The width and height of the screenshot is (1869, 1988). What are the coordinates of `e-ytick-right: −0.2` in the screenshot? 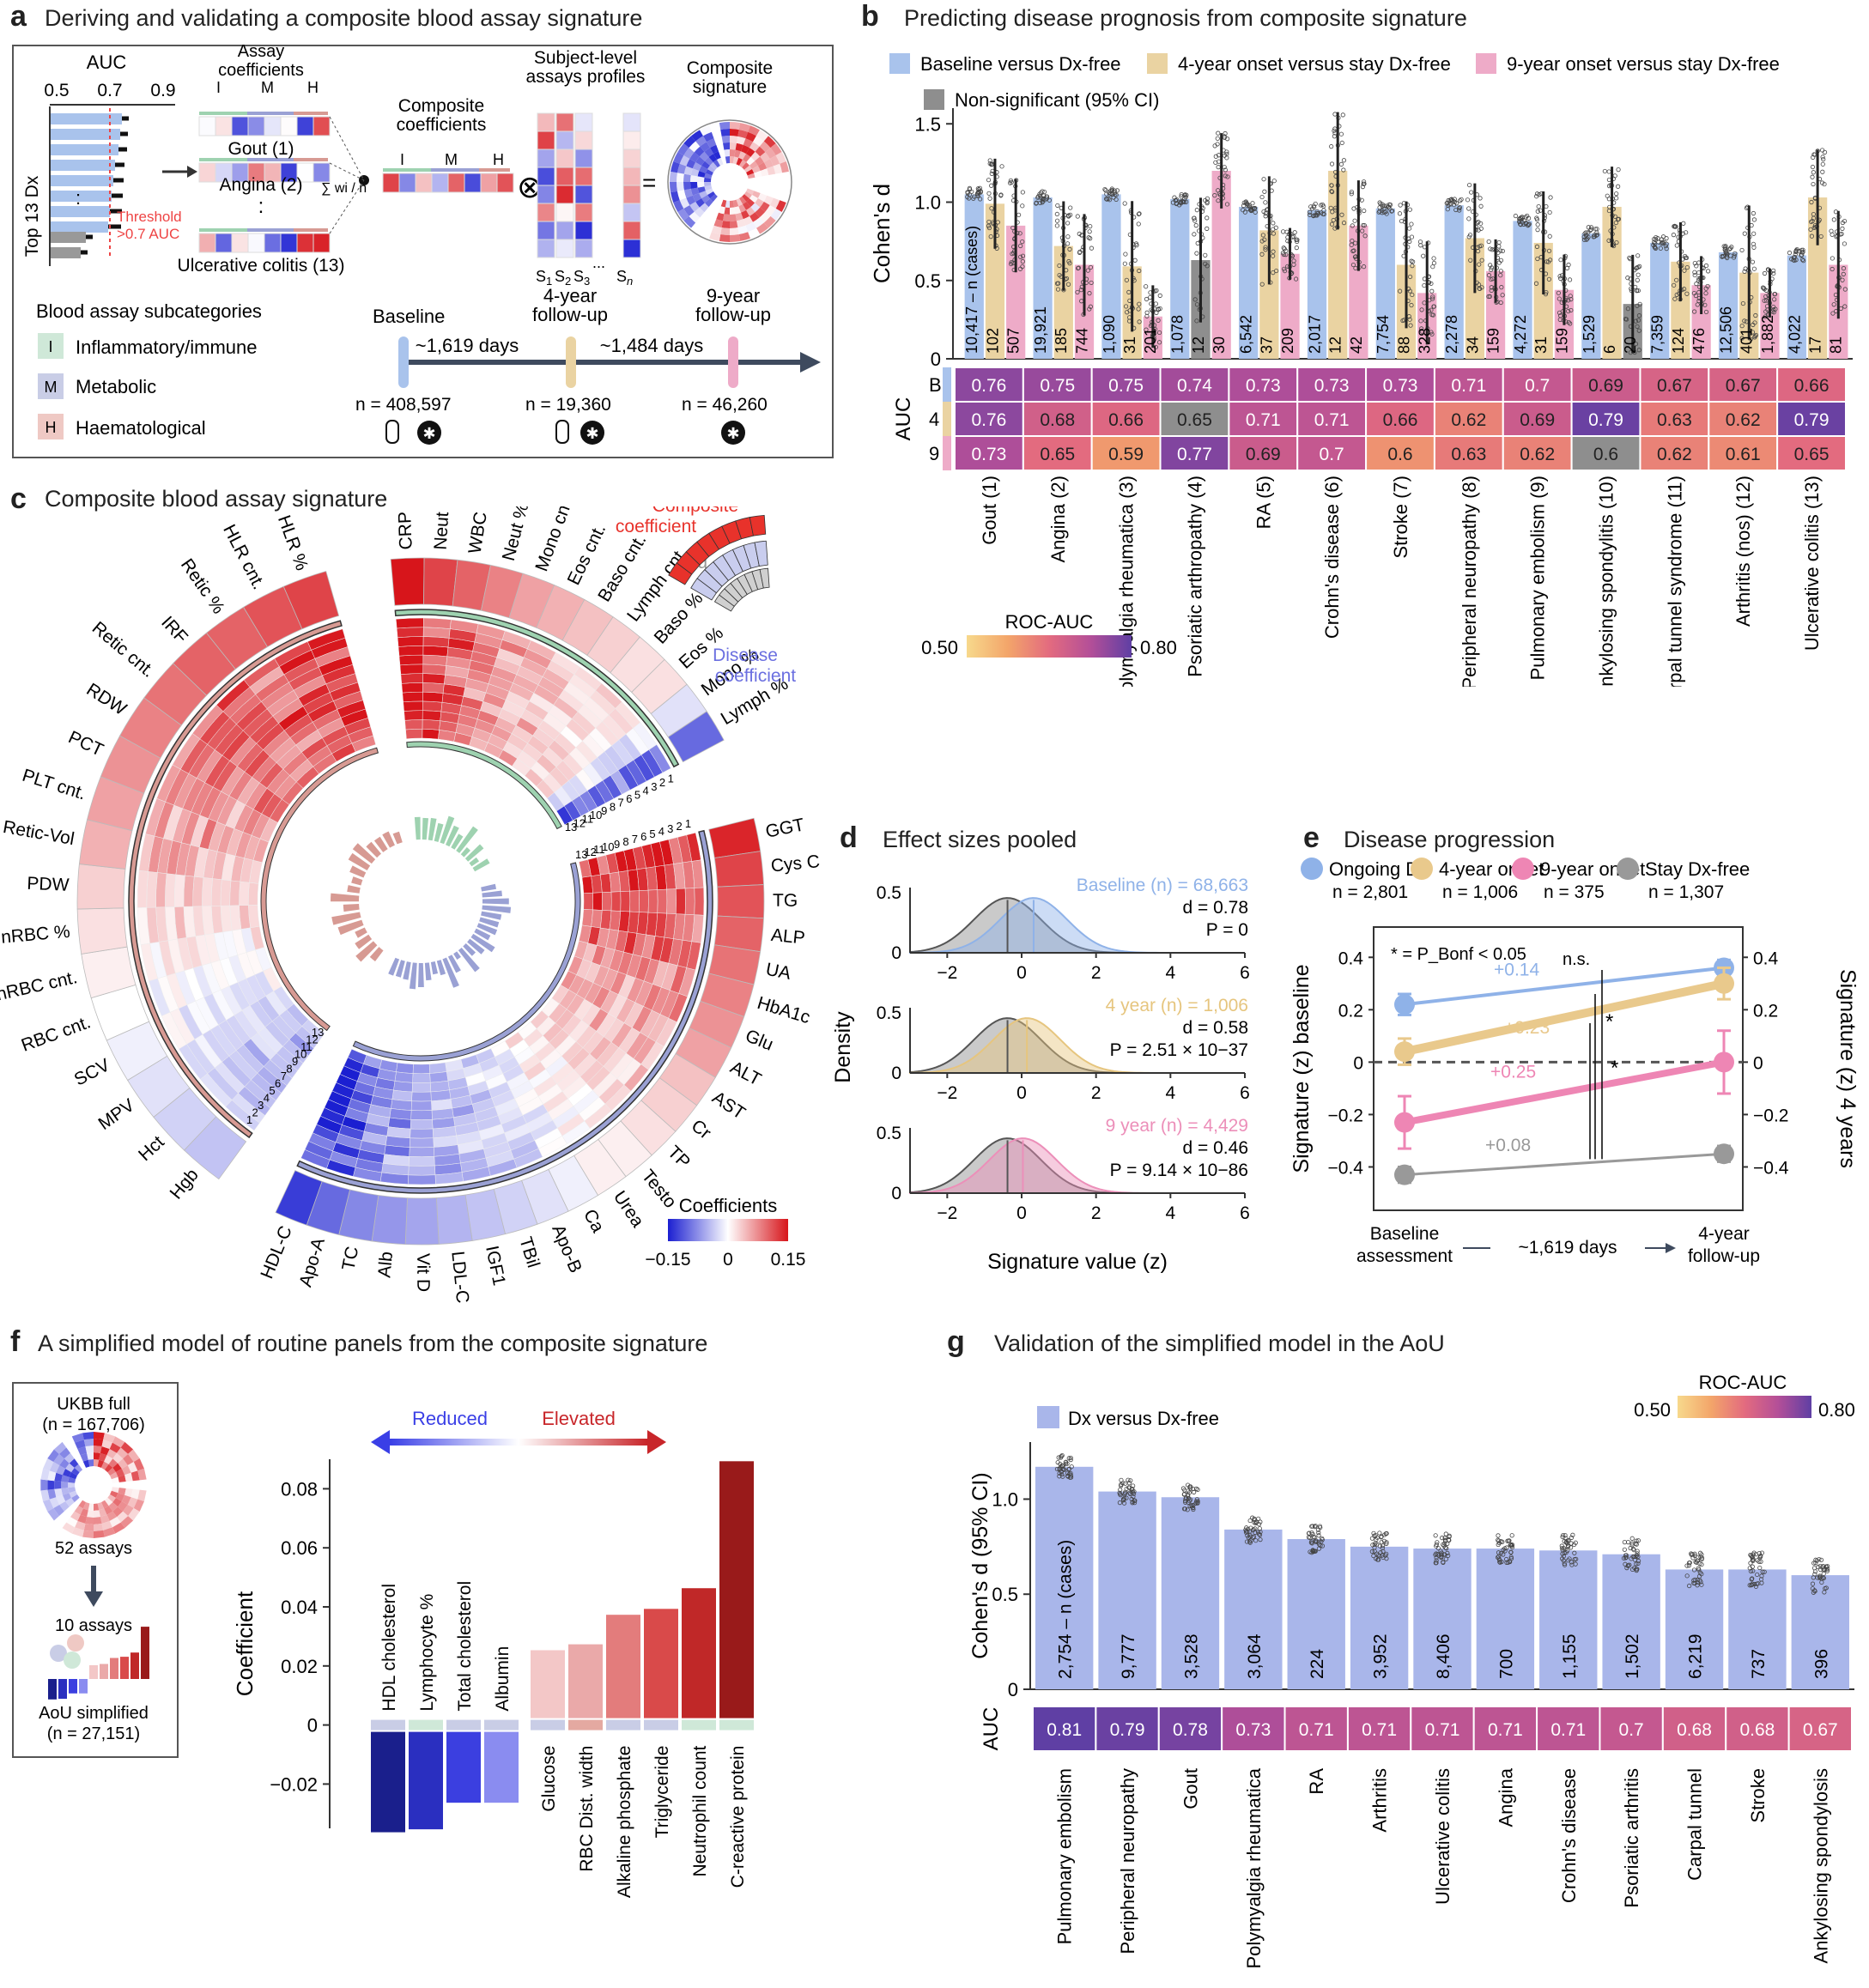 It's located at (1770, 1115).